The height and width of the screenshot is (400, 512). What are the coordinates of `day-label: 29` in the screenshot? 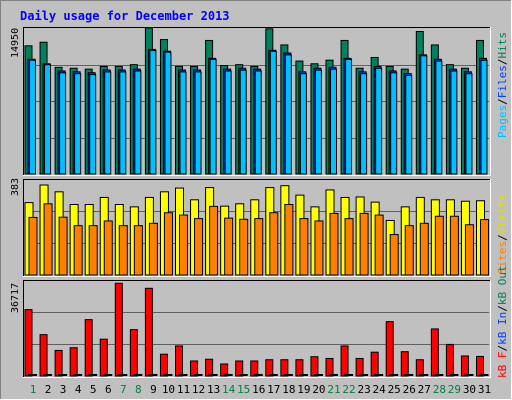 It's located at (454, 389).